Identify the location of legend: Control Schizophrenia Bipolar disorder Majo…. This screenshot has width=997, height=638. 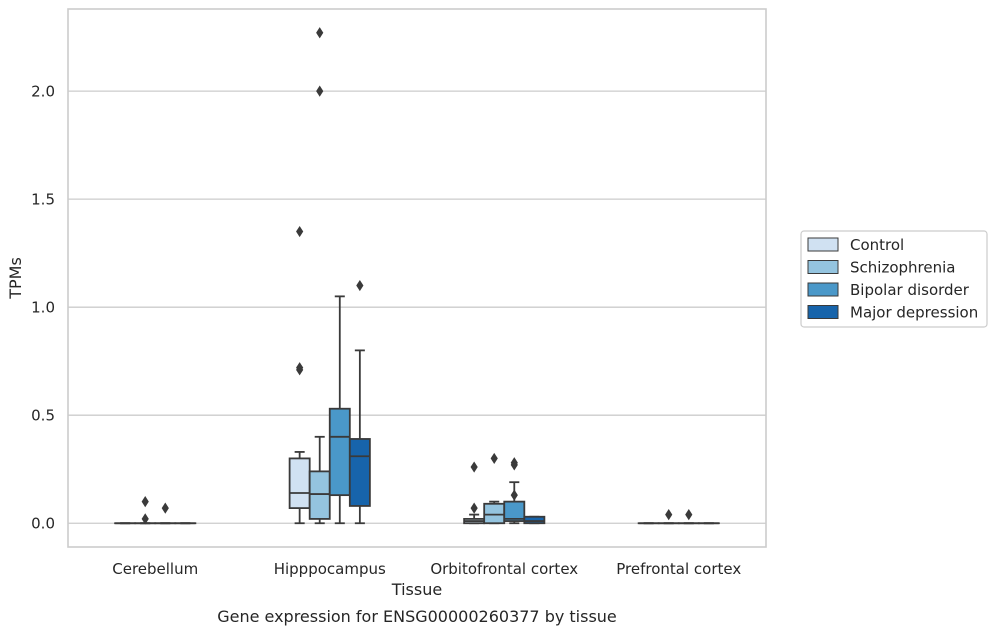
(894, 279).